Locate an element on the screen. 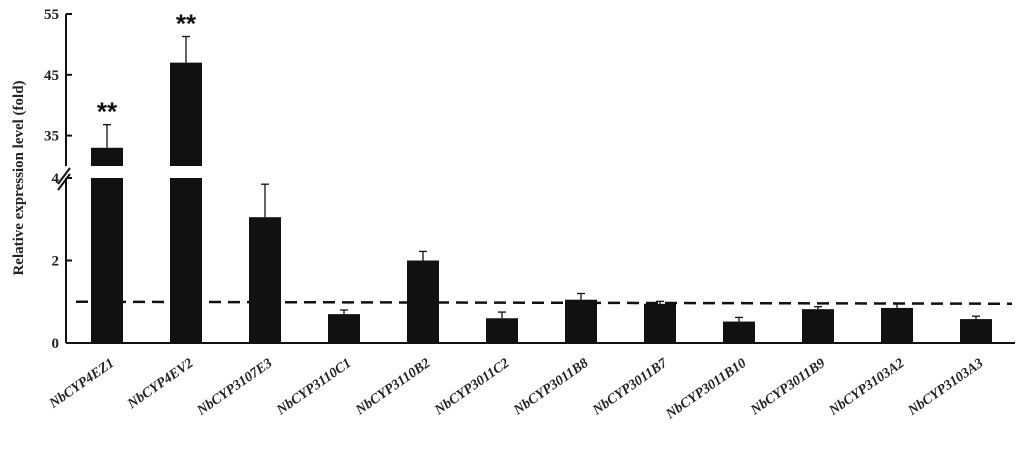  category-label: NbCYP3011B9 is located at coordinates (788, 387).